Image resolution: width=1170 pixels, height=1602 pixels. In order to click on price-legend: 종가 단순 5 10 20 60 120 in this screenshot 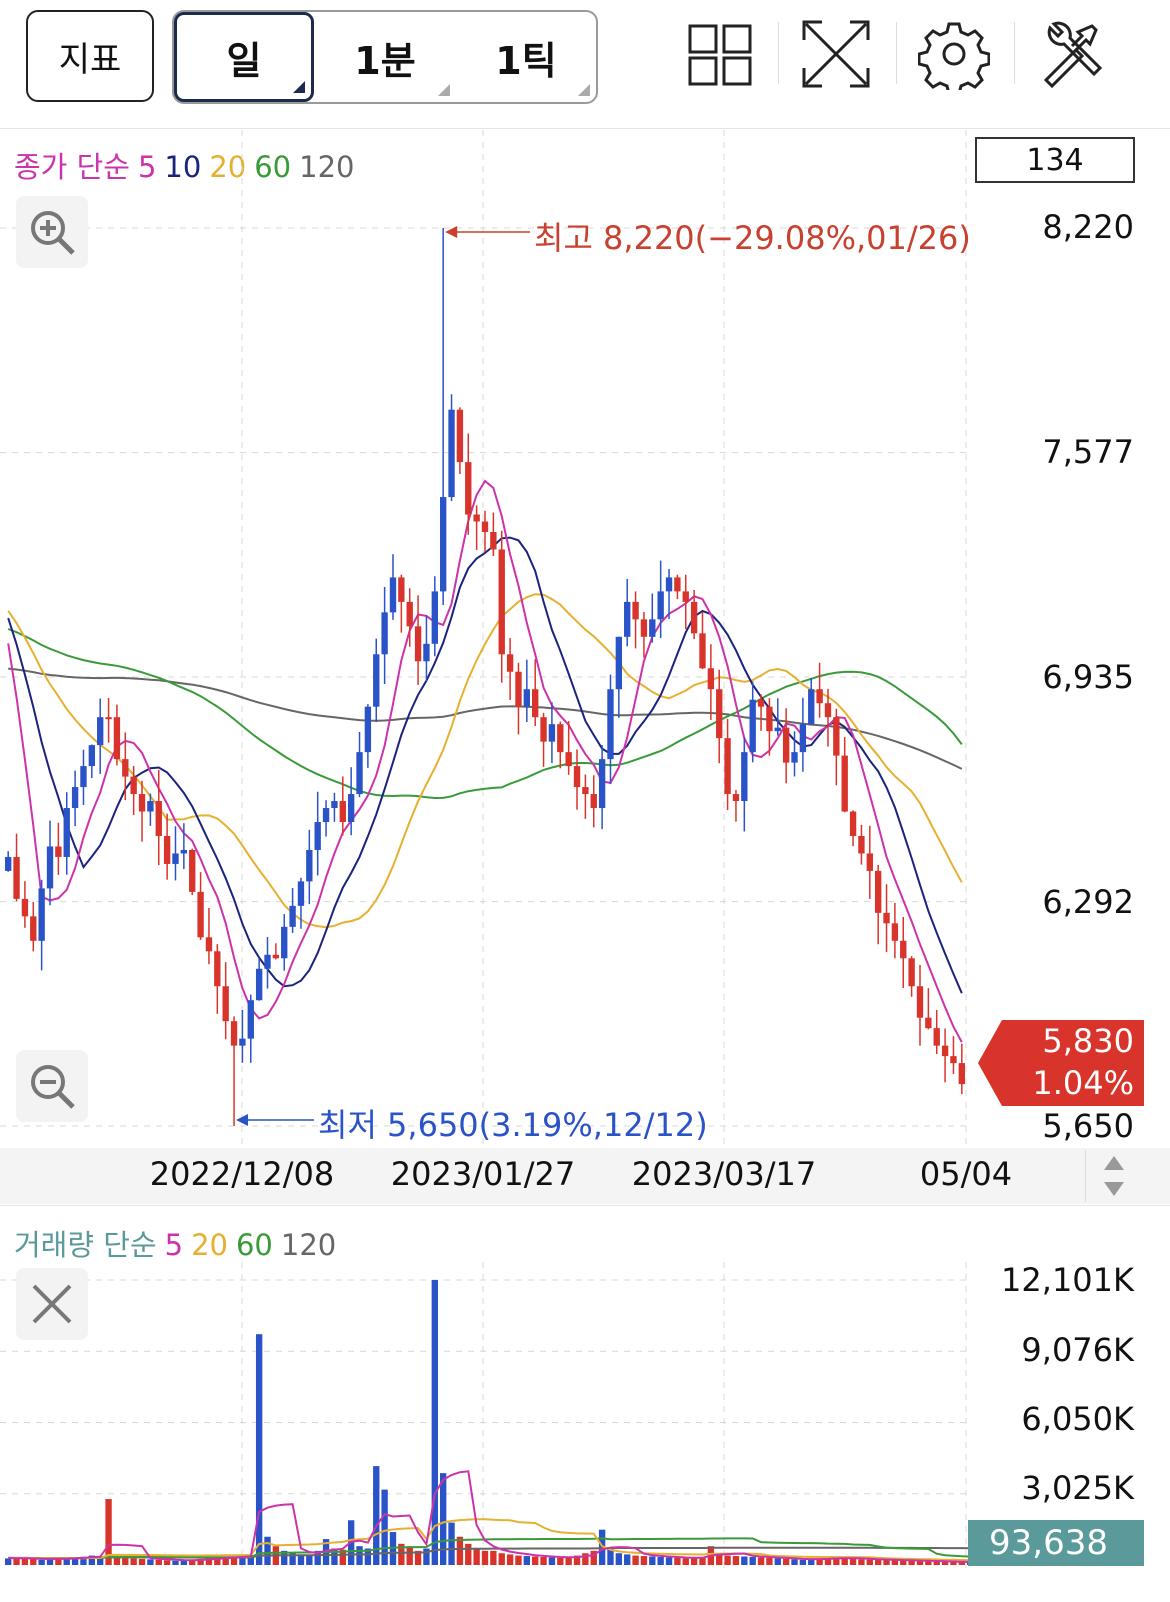, I will do `click(188, 165)`.